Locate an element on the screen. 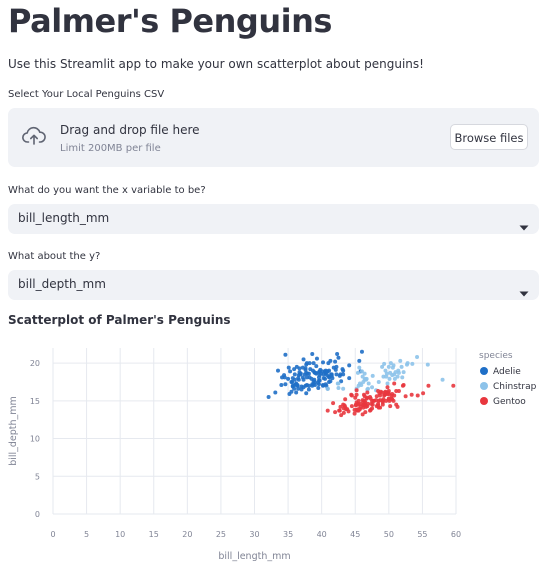  y-tick-label: 20 is located at coordinates (35, 363).